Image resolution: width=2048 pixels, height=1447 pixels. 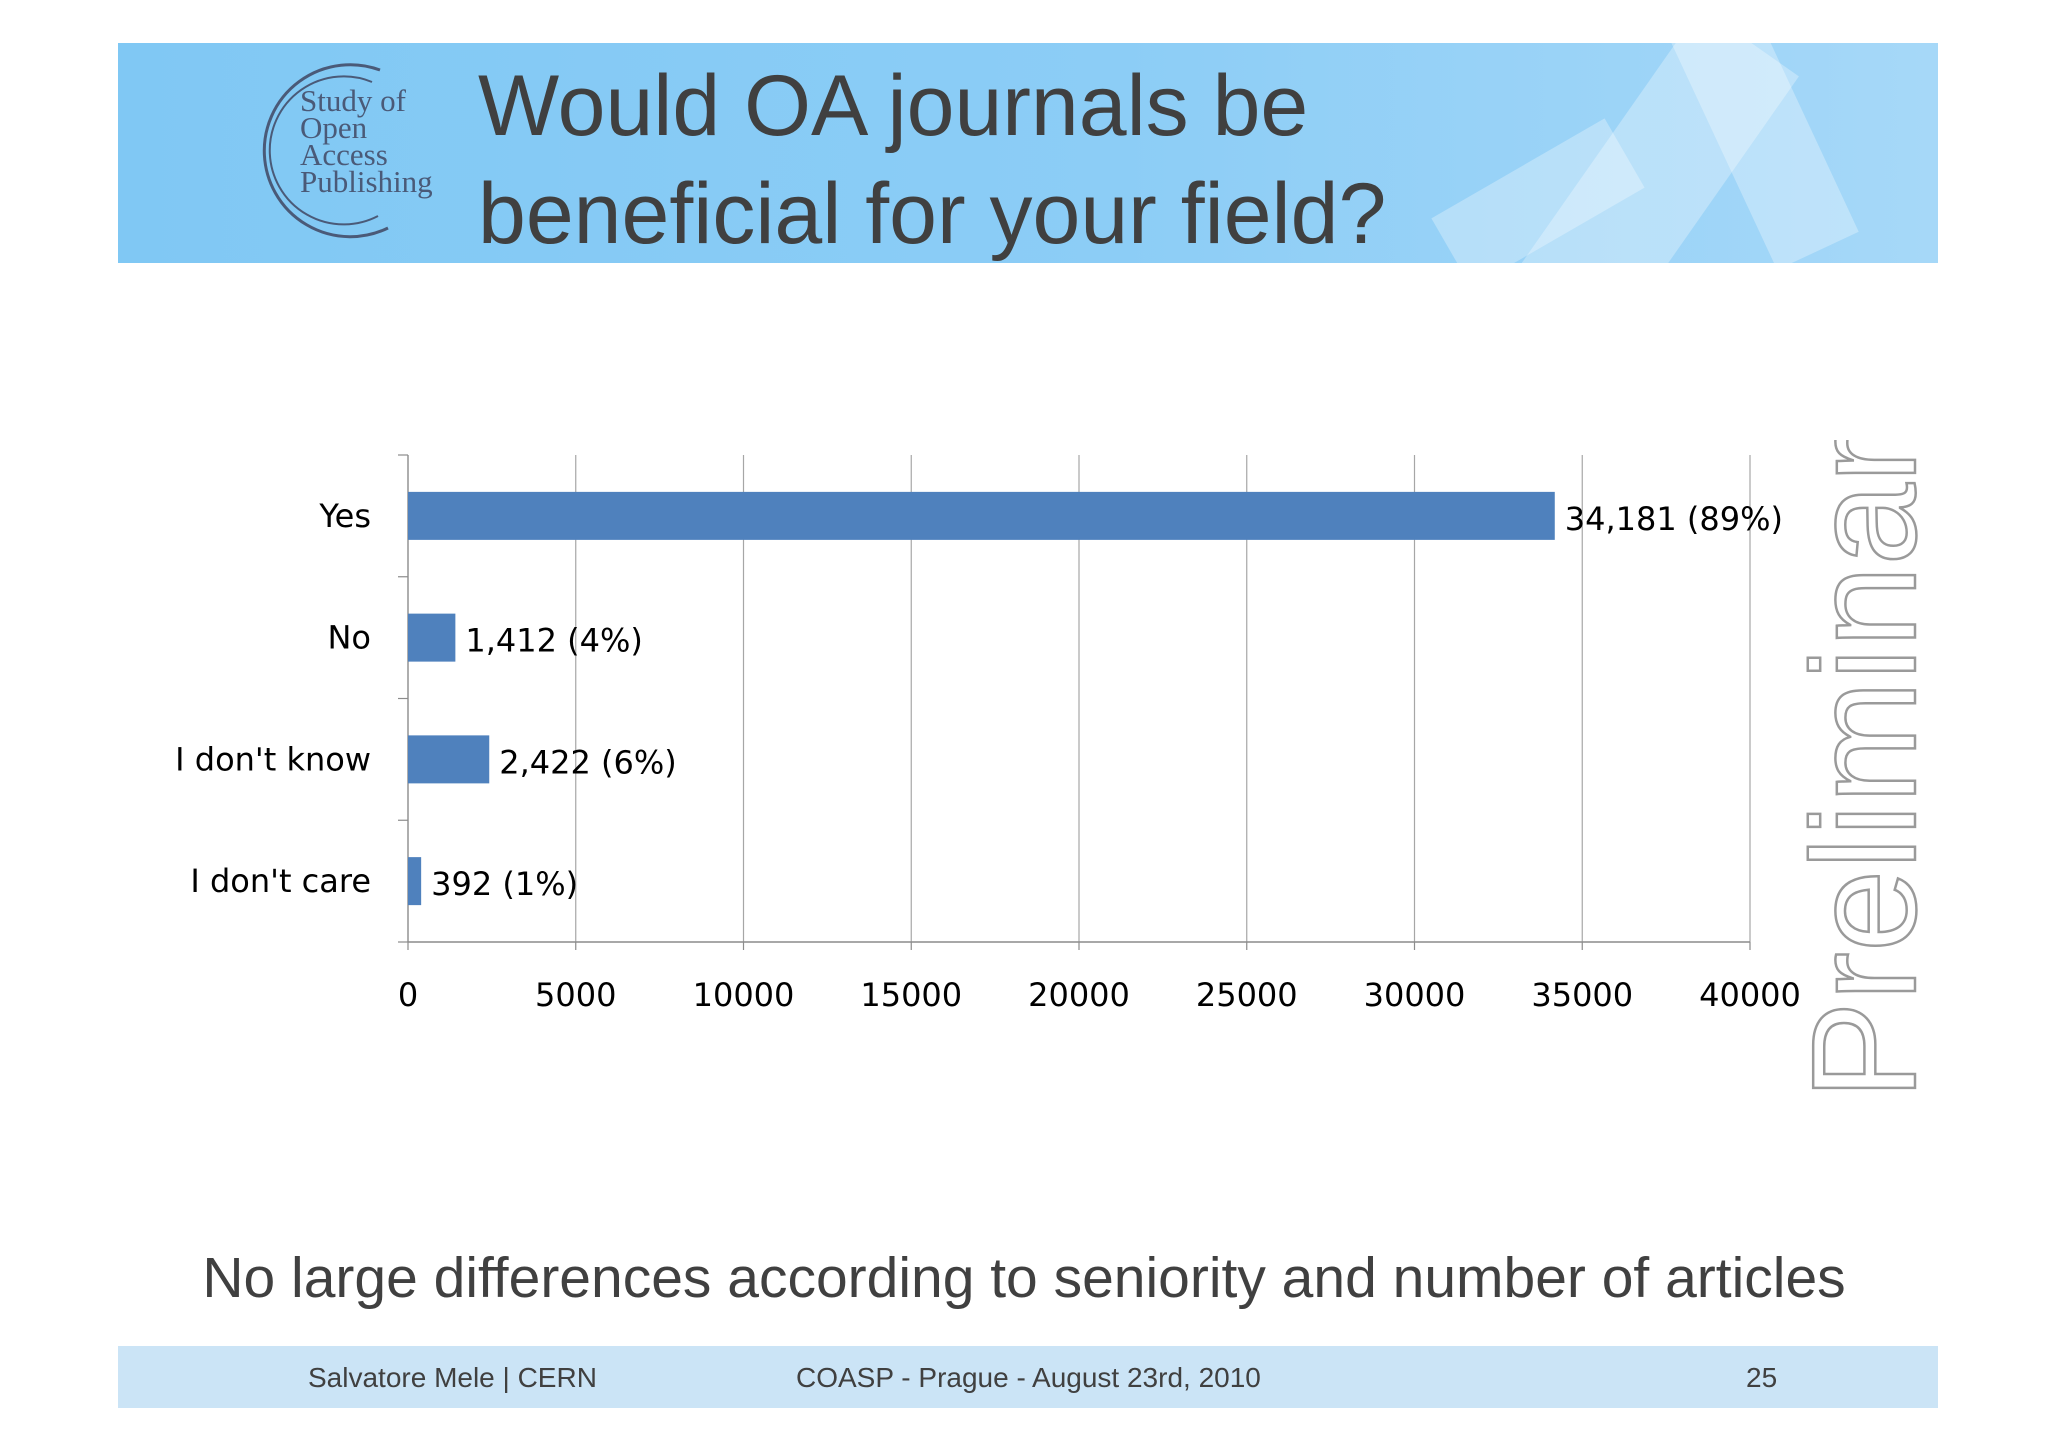 I want to click on data-label: 392 (1%), so click(x=504, y=884).